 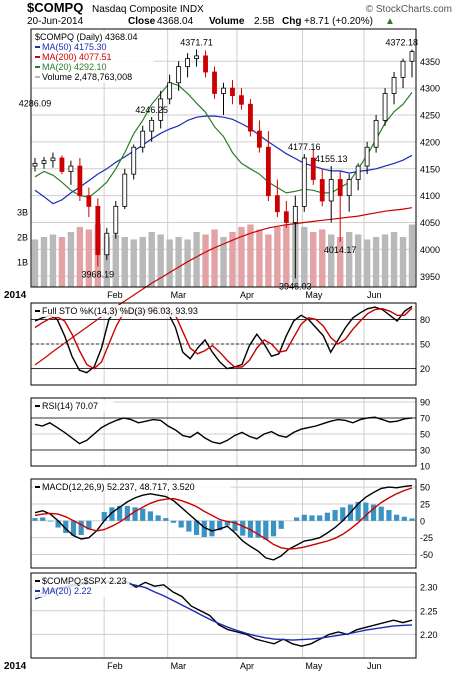 What do you see at coordinates (148, 9) in the screenshot?
I see `index-name: Nasdaq Composite INDX` at bounding box center [148, 9].